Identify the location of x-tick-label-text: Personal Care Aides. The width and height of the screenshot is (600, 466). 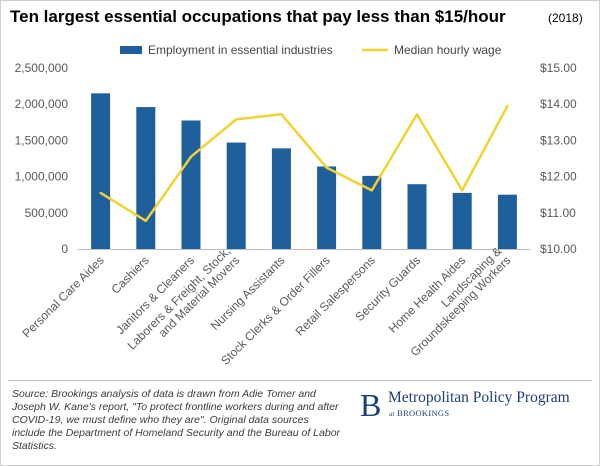
(62, 296).